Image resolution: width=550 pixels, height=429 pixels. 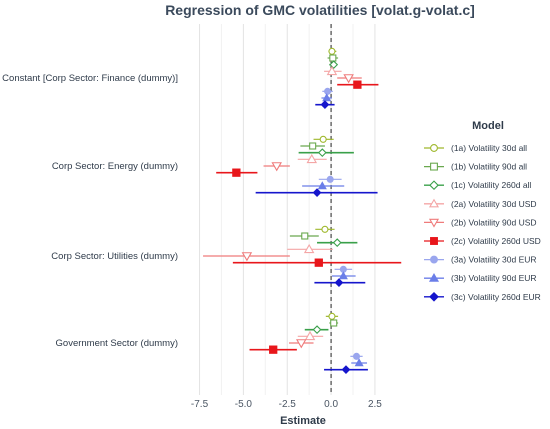 I want to click on x-tick-labels: -7.5 -5.0 -2.5 0.0 2.5, so click(x=286, y=404).